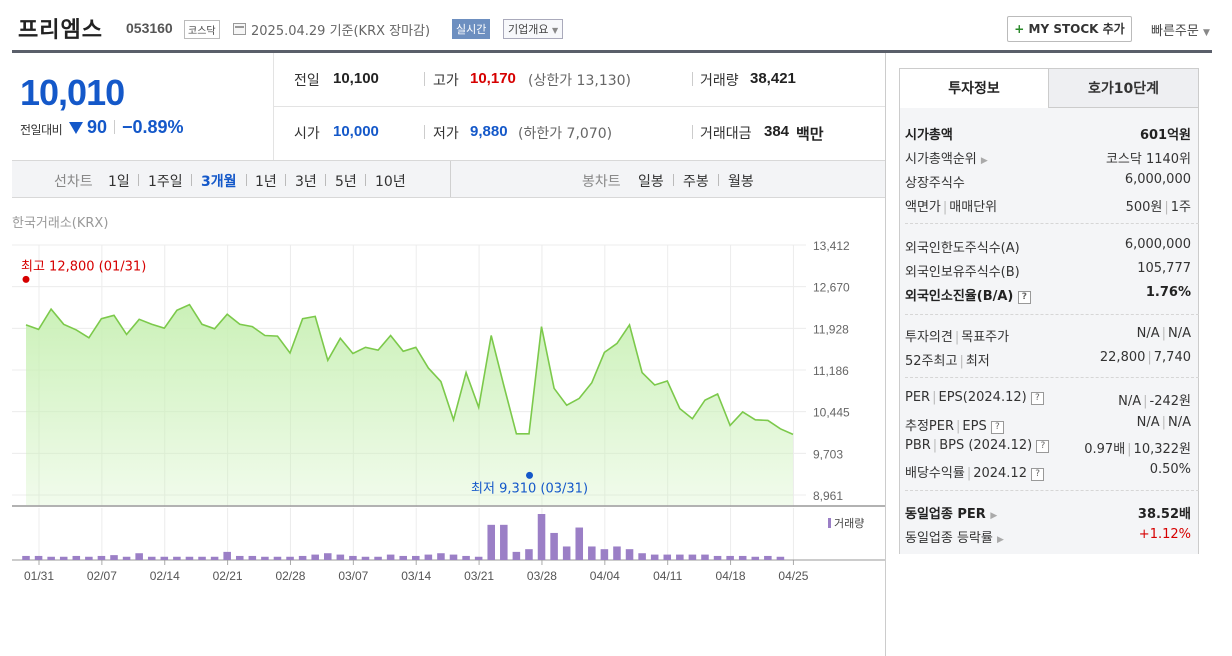 The height and width of the screenshot is (656, 1232). What do you see at coordinates (831, 371) in the screenshot?
I see `y-tick-label: 11,186` at bounding box center [831, 371].